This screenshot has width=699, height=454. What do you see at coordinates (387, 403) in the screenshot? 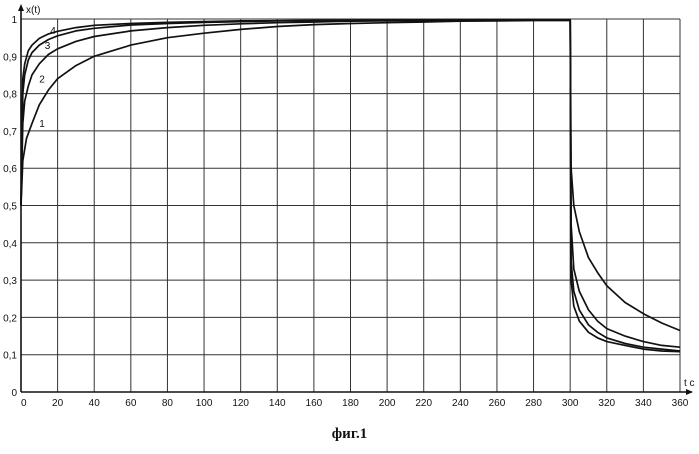
I see `x-tick-label: 200` at bounding box center [387, 403].